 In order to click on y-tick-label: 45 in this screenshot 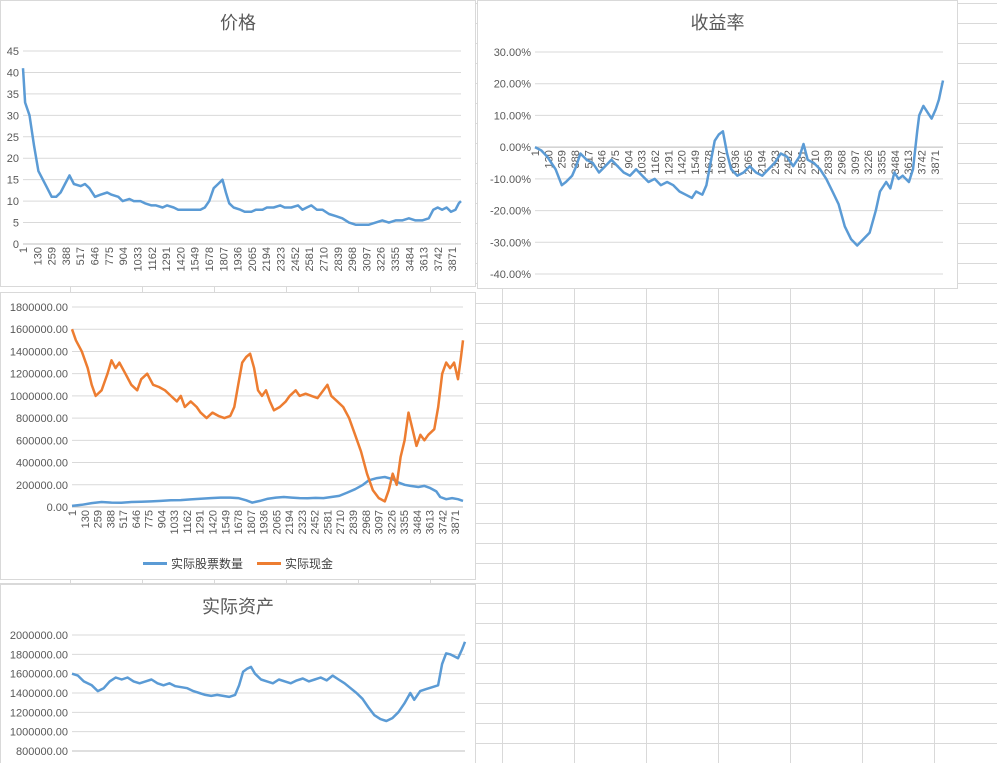, I will do `click(13, 52)`.